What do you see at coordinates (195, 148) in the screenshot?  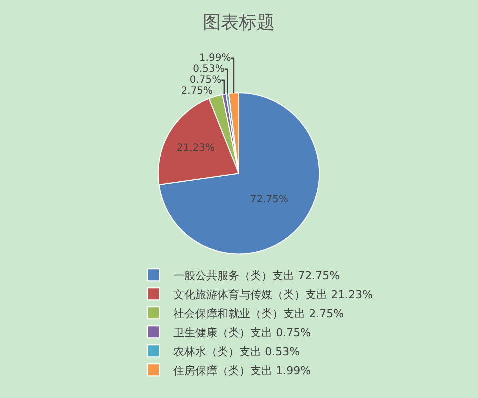 I see `data-label: 21.23%` at bounding box center [195, 148].